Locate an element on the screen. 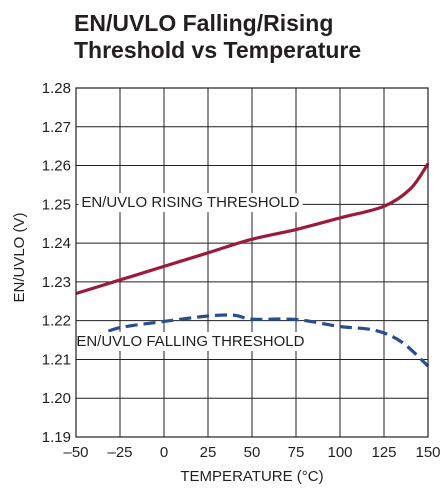 Image resolution: width=444 pixels, height=495 pixels. y-tick-label: 1.21 is located at coordinates (56, 359).